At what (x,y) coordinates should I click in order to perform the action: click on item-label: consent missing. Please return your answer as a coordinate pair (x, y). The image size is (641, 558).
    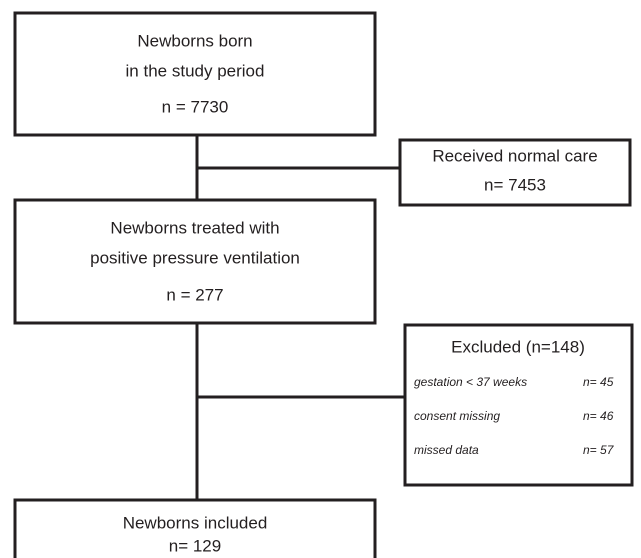
    Looking at the image, I should click on (457, 416).